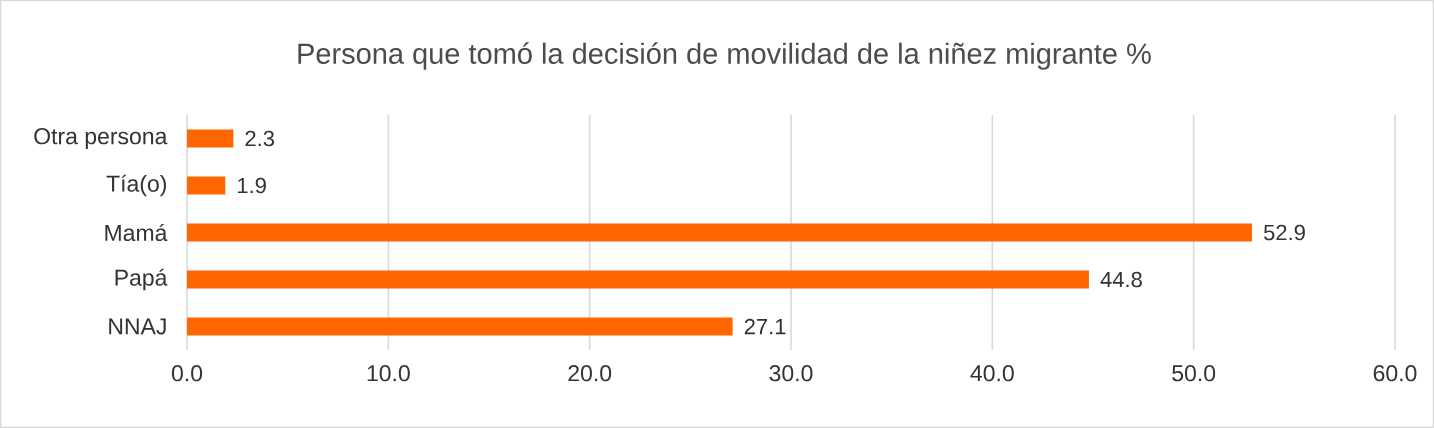 The width and height of the screenshot is (1434, 428). Describe the element at coordinates (791, 373) in the screenshot. I see `x-tick-label: 30.0` at that location.